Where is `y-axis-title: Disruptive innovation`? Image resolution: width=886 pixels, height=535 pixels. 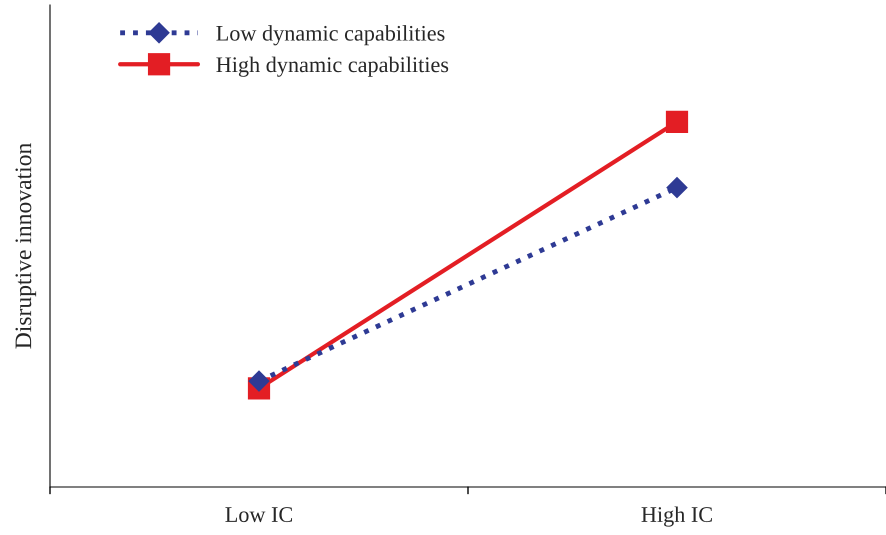
y-axis-title: Disruptive innovation is located at coordinates (25, 246).